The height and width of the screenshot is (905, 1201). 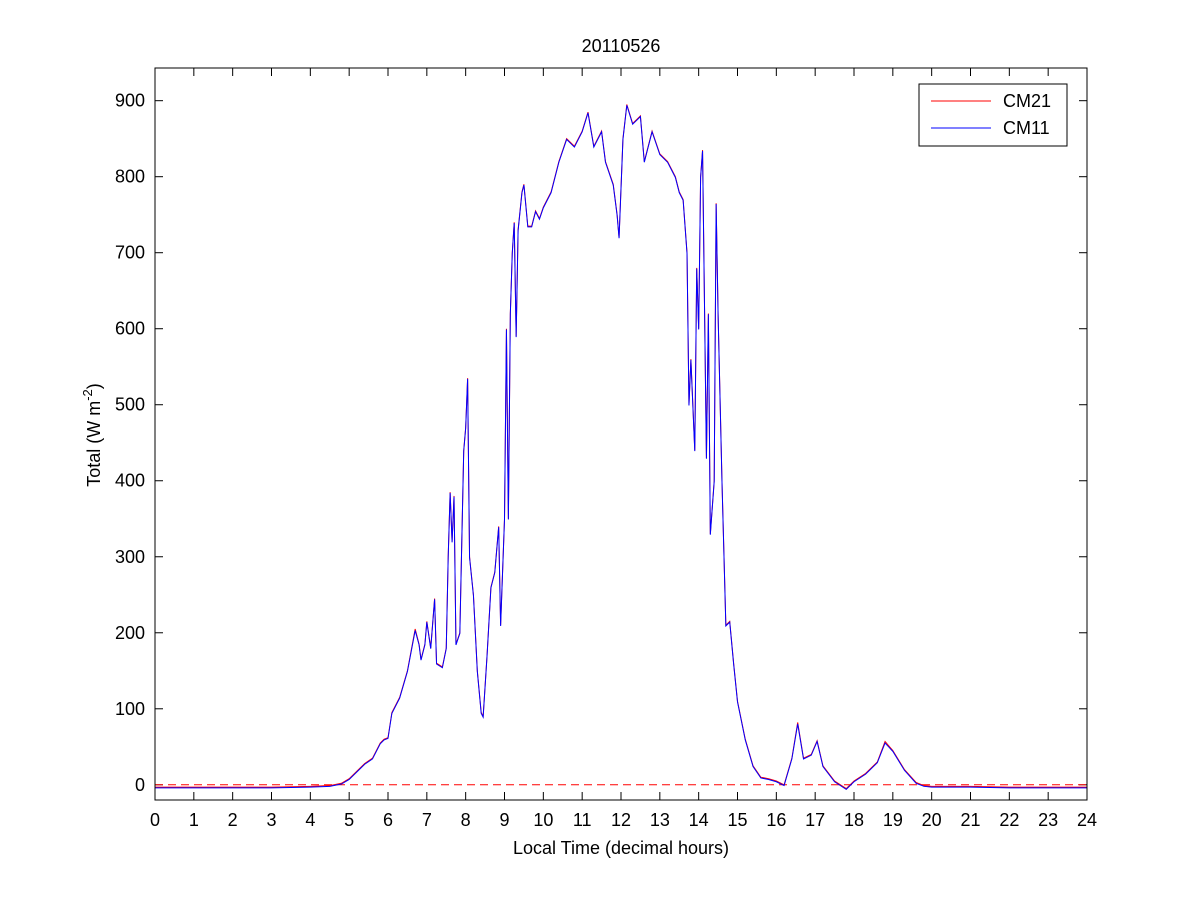 I want to click on y-tick-label: 600, so click(x=130, y=329).